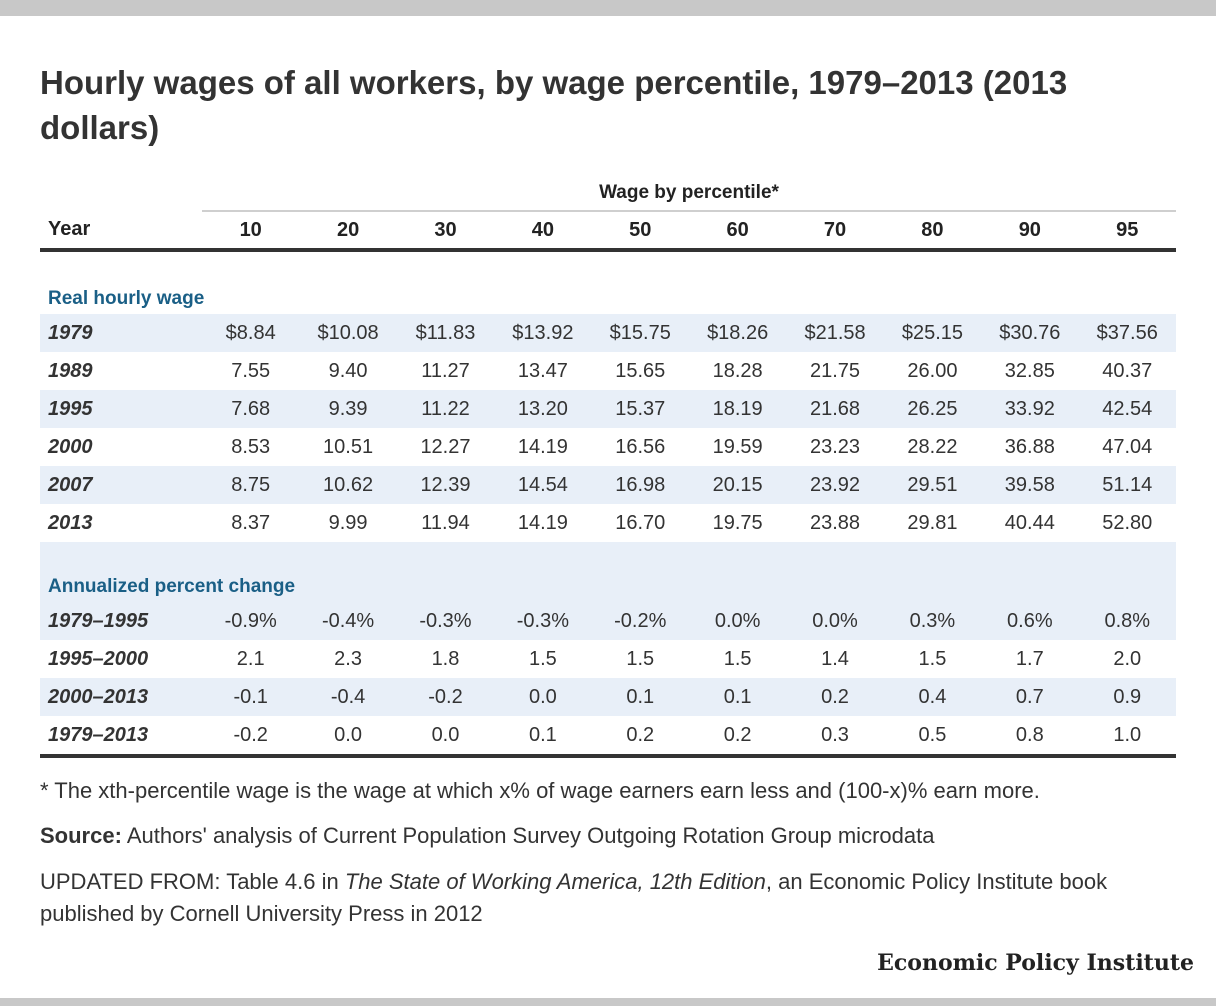 This screenshot has width=1216, height=1006. What do you see at coordinates (737, 370) in the screenshot?
I see `table-cell: 18.28` at bounding box center [737, 370].